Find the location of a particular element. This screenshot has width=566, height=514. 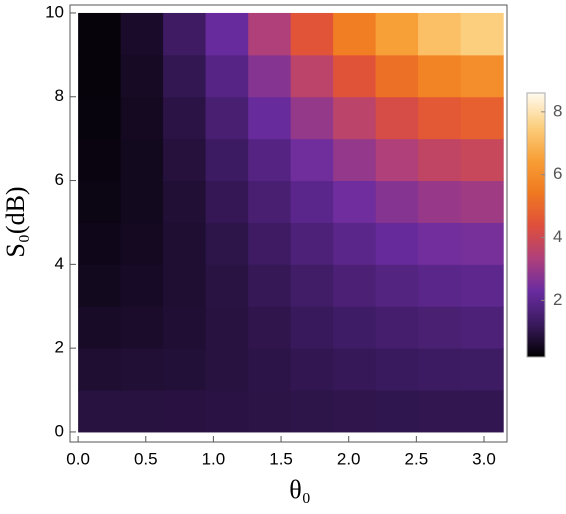

y-tick-label: 0 is located at coordinates (59, 430).